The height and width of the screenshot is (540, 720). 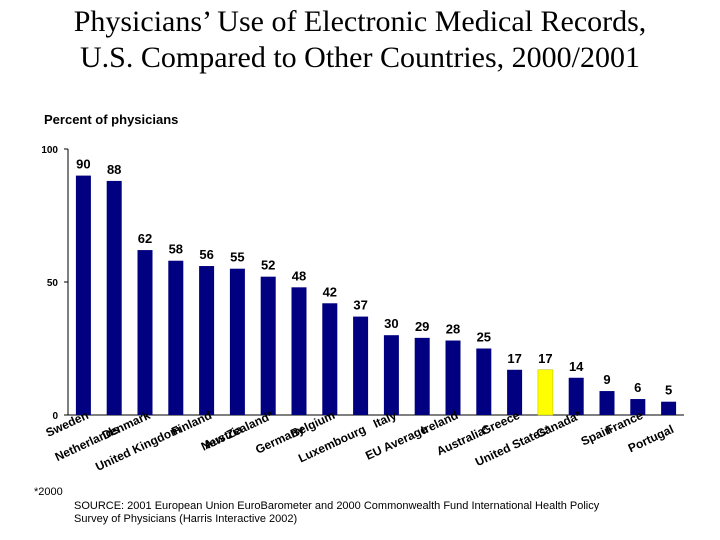 I want to click on bar-value-label: 88, so click(x=114, y=169).